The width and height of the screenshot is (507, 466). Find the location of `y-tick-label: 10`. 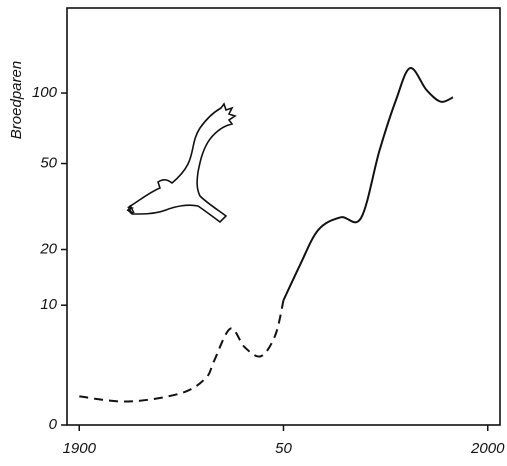

y-tick-label: 10 is located at coordinates (48, 304).